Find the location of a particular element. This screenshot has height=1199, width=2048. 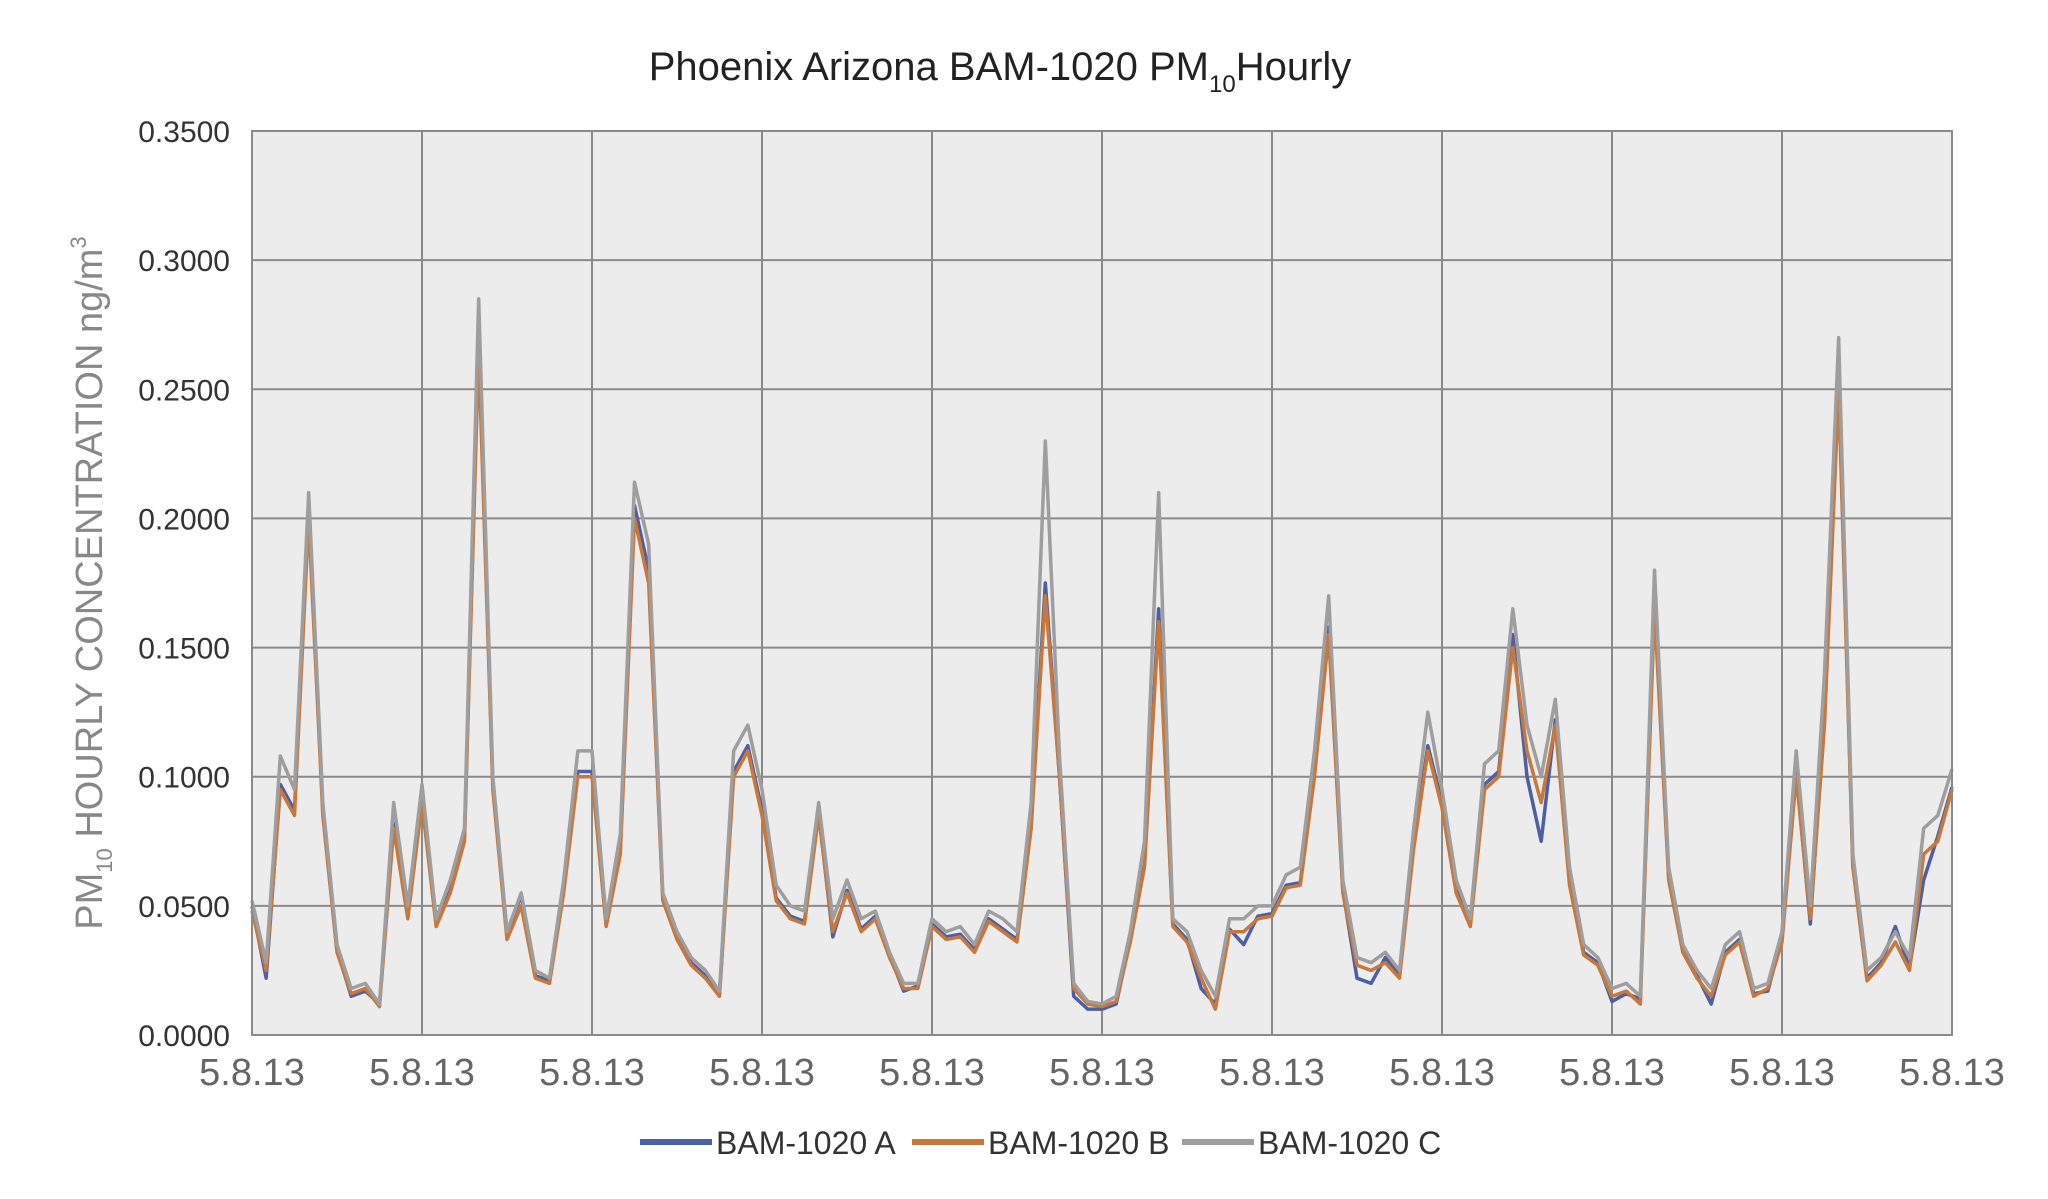

y-tick-label: 0.1500 is located at coordinates (184, 649).